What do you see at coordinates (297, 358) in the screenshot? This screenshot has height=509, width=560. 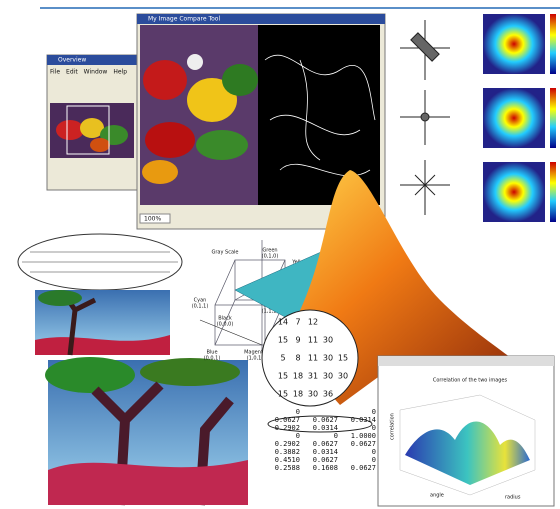 I see `pixel-value: 8` at bounding box center [297, 358].